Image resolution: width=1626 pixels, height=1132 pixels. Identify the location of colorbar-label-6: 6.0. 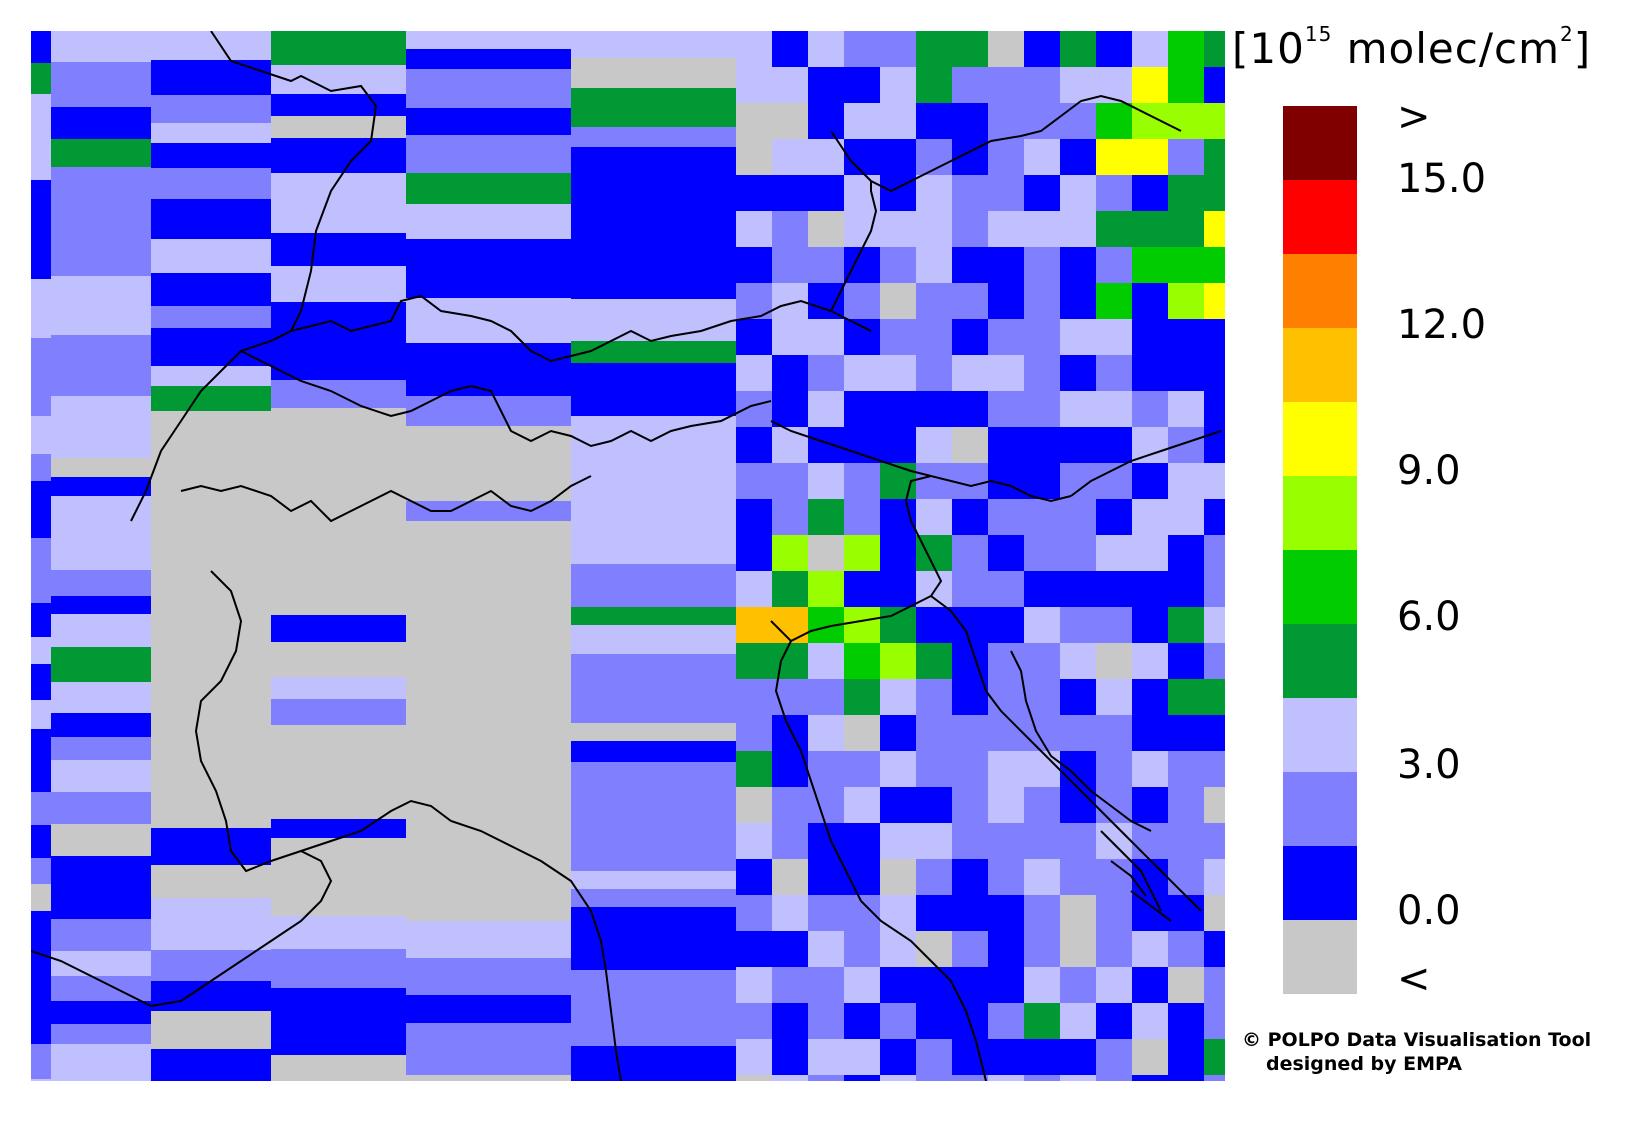
(1429, 617).